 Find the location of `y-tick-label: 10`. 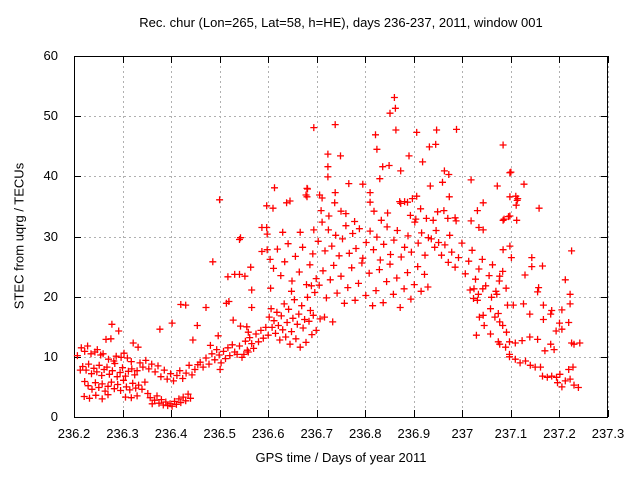

y-tick-label: 10 is located at coordinates (50, 356).